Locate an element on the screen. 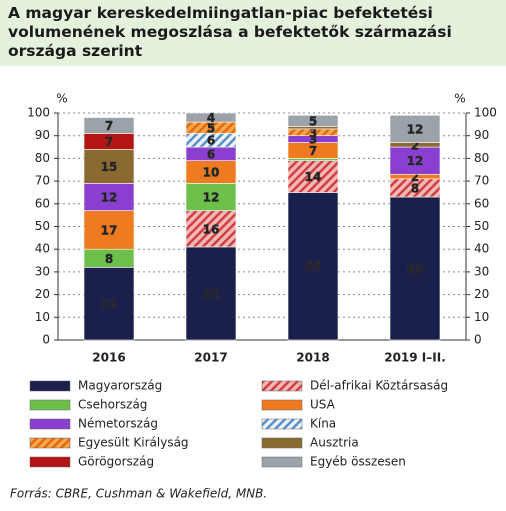 This screenshot has width=506, height=511. y2-tick-label: 100 is located at coordinates (485, 113).